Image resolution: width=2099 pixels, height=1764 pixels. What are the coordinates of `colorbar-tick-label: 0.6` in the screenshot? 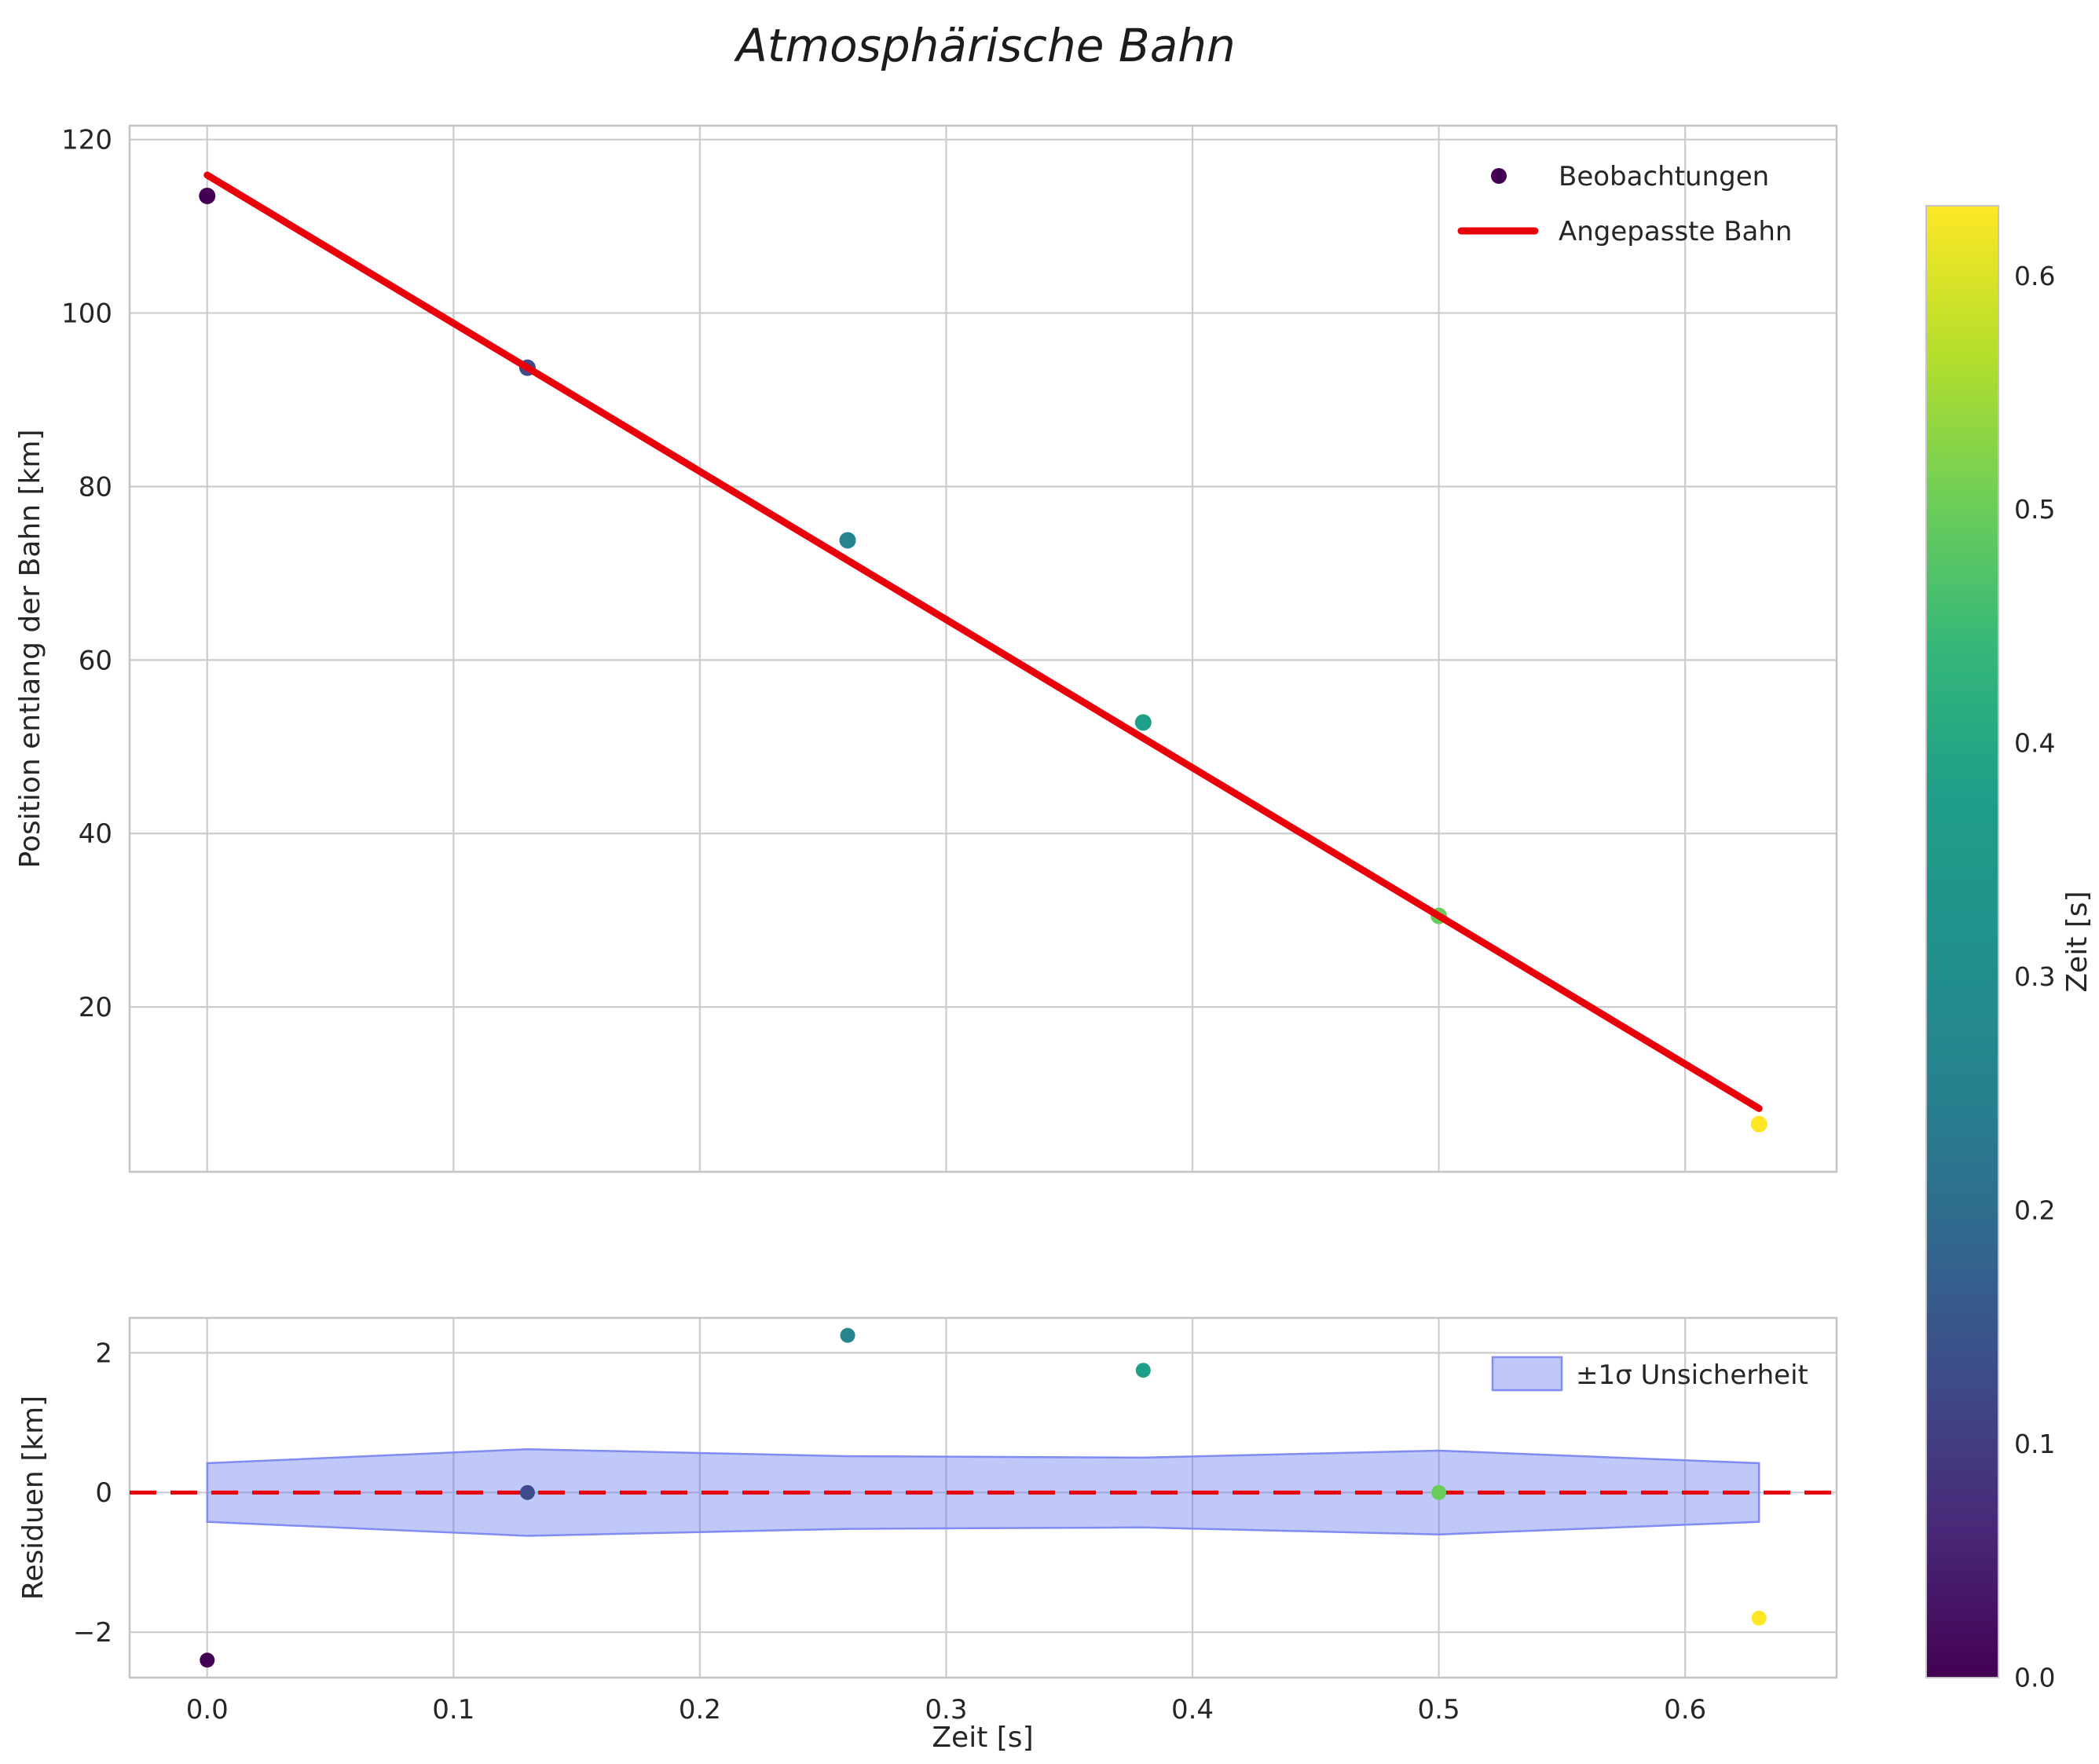 It's located at (2035, 276).